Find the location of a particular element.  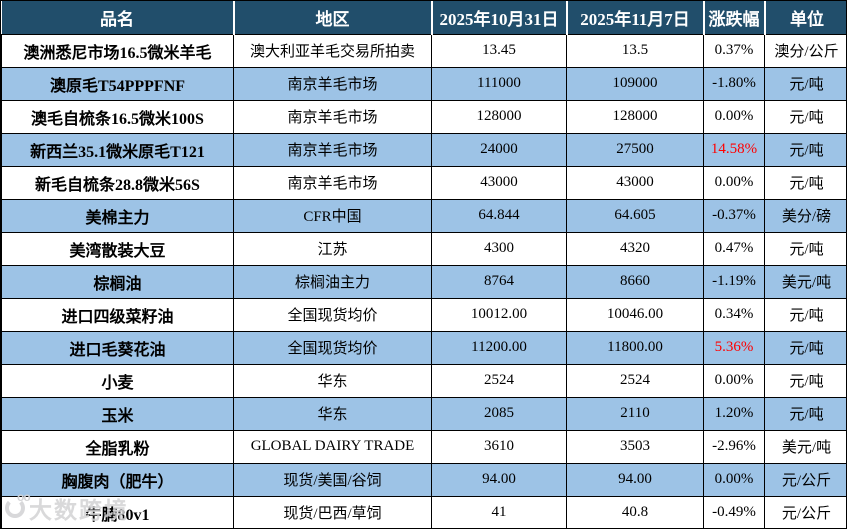

table-row: 进口毛葵花油 全国现货均价 11200.00 11800.00 5.36% 元/吨 is located at coordinates (423, 347).